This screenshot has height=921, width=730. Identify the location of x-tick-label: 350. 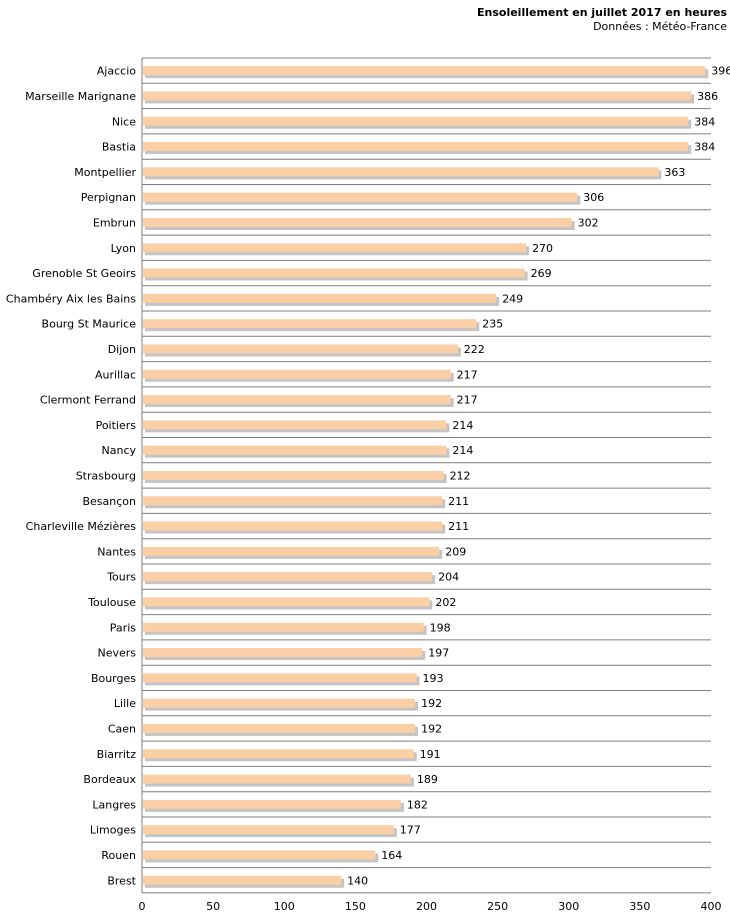
(639, 906).